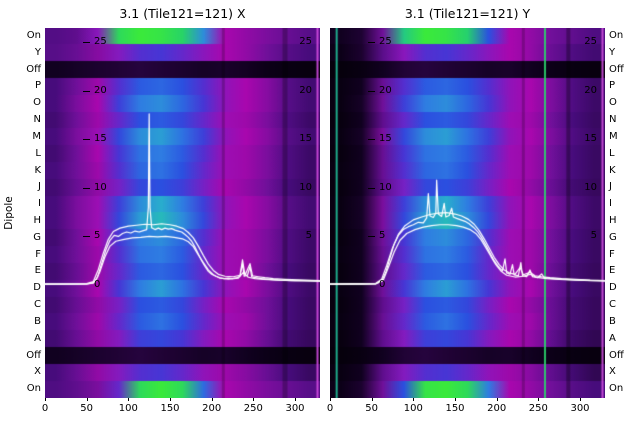  What do you see at coordinates (20, 213) in the screenshot?
I see `dipole-labels-left: On Y Off P O N M L K J I H G F E D C B A Off X On` at bounding box center [20, 213].